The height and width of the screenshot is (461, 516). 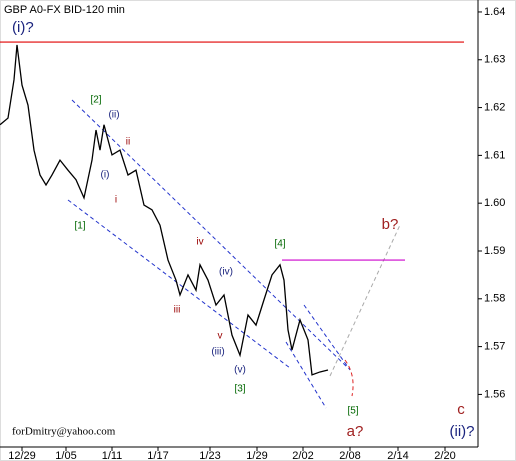 What do you see at coordinates (349, 378) in the screenshot?
I see `projection-a` at bounding box center [349, 378].